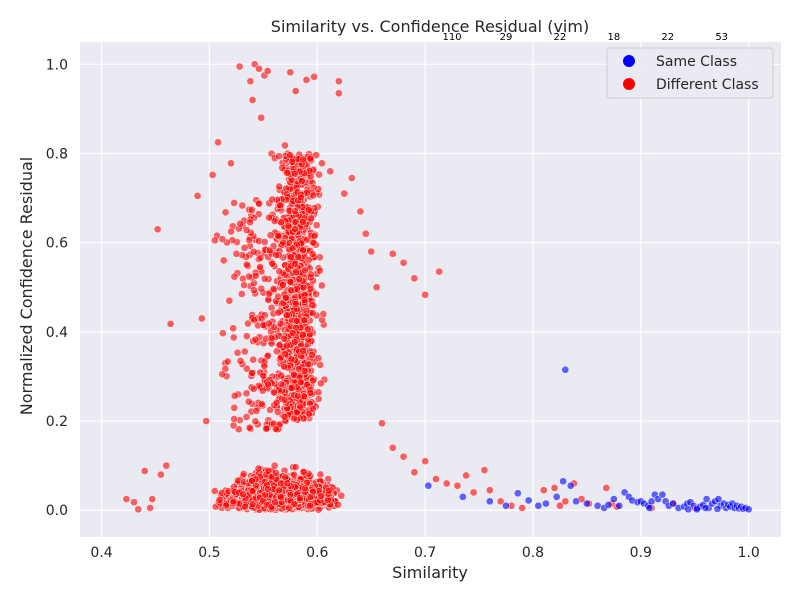 Image resolution: width=800 pixels, height=600 pixels. I want to click on y-tick-label: 0.6, so click(57, 244).